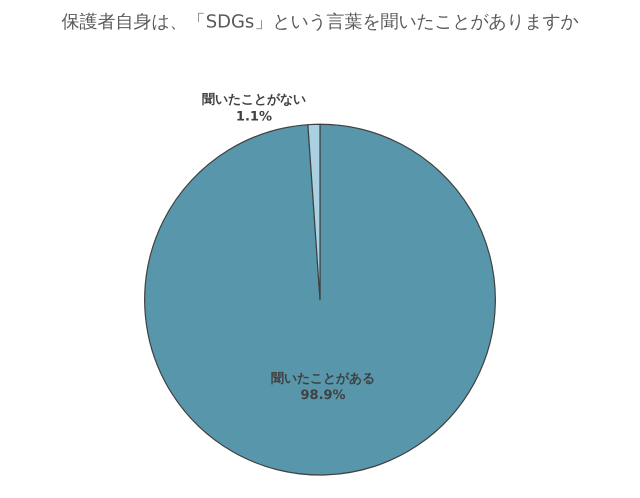 The width and height of the screenshot is (640, 498). What do you see at coordinates (323, 396) in the screenshot?
I see `data-label: 98.9%` at bounding box center [323, 396].